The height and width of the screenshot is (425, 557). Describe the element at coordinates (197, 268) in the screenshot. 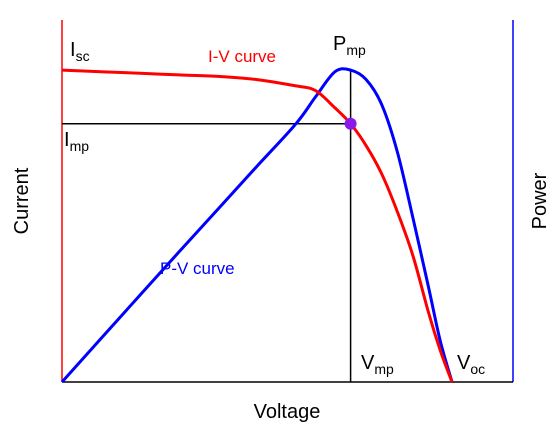

I see `pv-curve-label: P-V curve` at that location.